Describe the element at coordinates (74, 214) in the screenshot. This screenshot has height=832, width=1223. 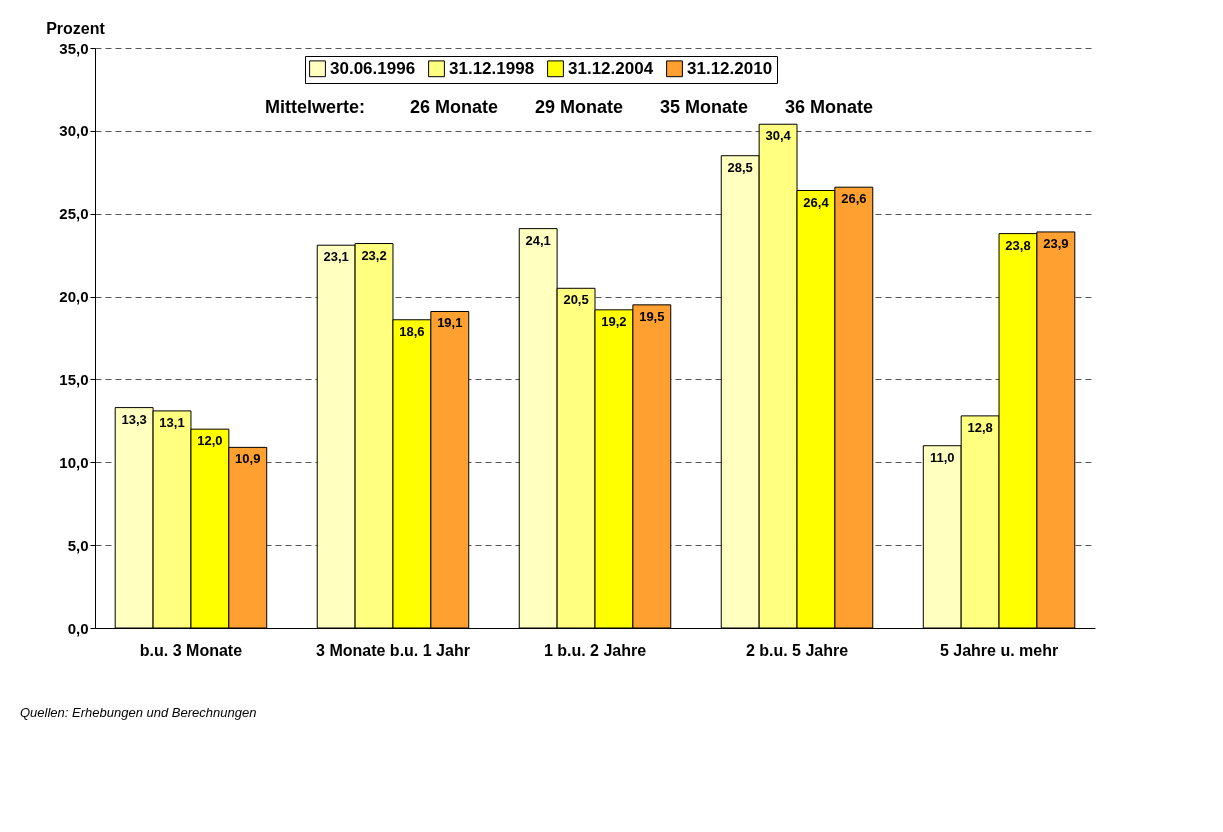
I see `y-tick-label: 25,0` at that location.